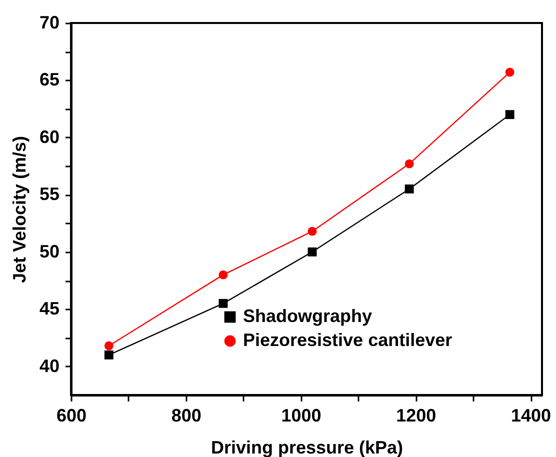 This screenshot has height=457, width=556. What do you see at coordinates (49, 22) in the screenshot?
I see `y-tick-label: 70` at bounding box center [49, 22].